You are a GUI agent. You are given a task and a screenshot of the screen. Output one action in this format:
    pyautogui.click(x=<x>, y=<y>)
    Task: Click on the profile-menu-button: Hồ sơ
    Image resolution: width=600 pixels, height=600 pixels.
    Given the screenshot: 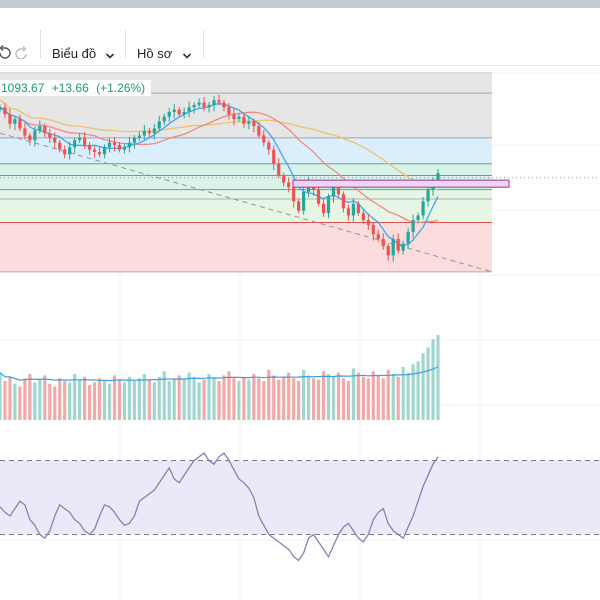 What is the action you would take?
    pyautogui.click(x=166, y=55)
    